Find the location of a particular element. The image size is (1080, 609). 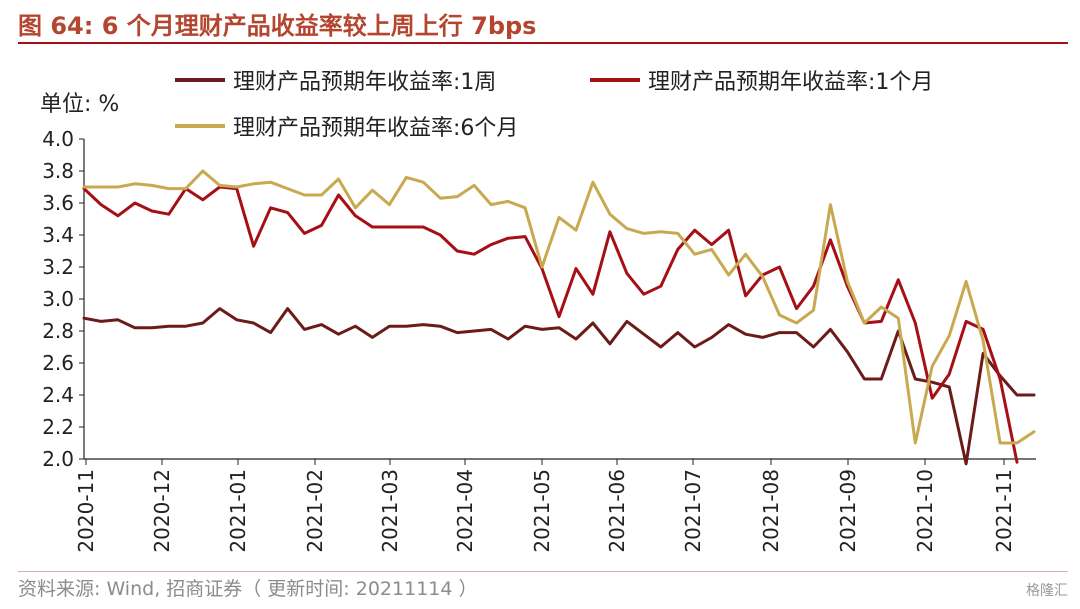

y-tick-label: 2.4 is located at coordinates (58, 395).